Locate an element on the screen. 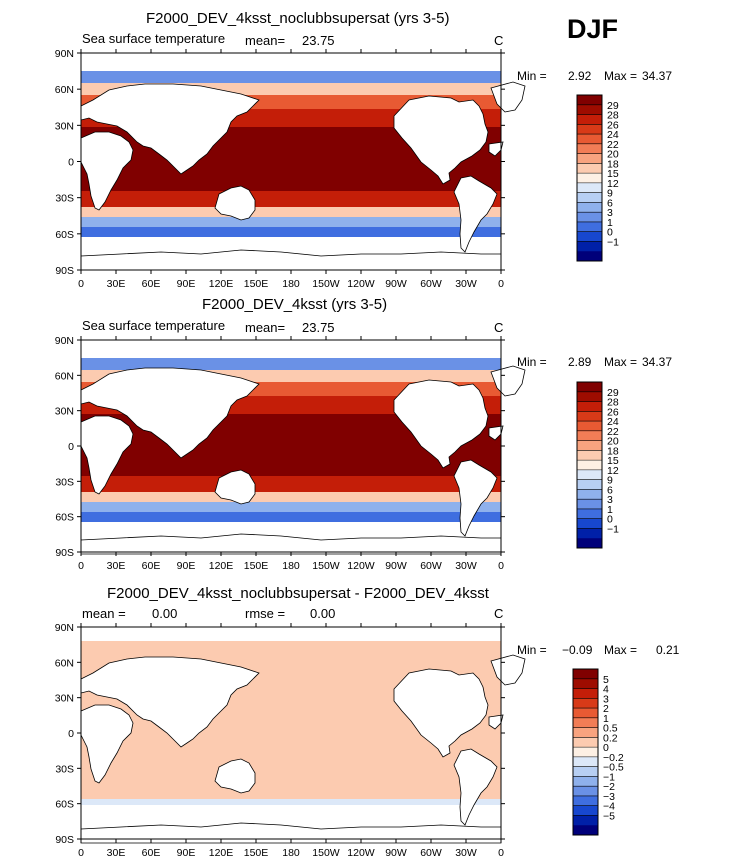 This screenshot has width=733, height=866. panel-1-lat-label: 90N is located at coordinates (64, 54).